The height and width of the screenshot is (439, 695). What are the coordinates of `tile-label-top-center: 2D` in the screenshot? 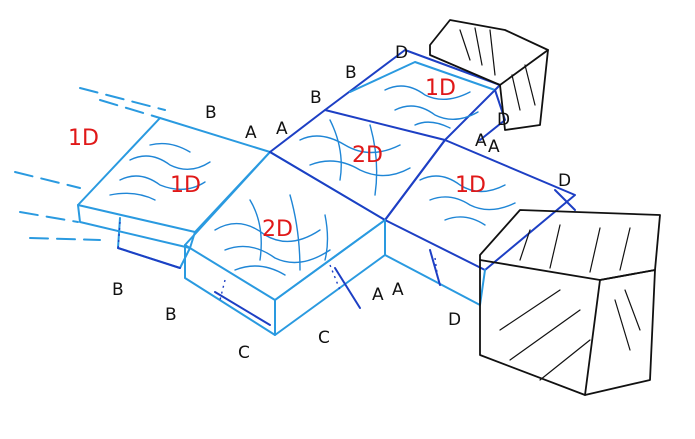 It's located at (367, 155).